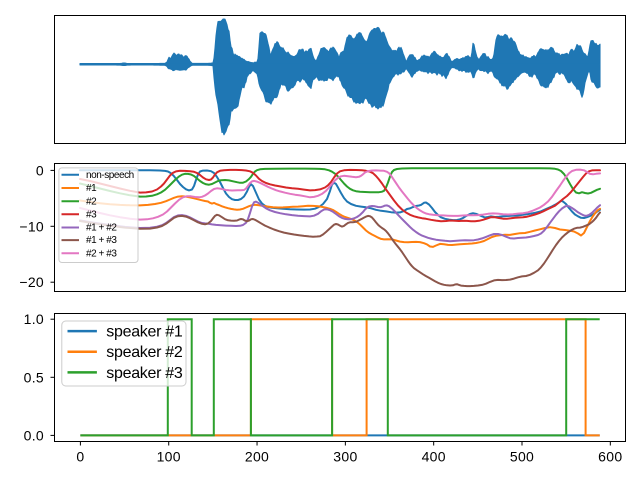 The height and width of the screenshot is (485, 640). I want to click on svg-text: non-speech, so click(110, 175).